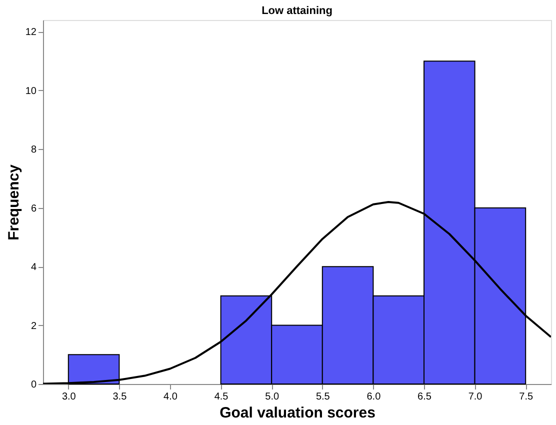 The height and width of the screenshot is (425, 556). Describe the element at coordinates (374, 397) in the screenshot. I see `x-tick-label: 6.0` at that location.